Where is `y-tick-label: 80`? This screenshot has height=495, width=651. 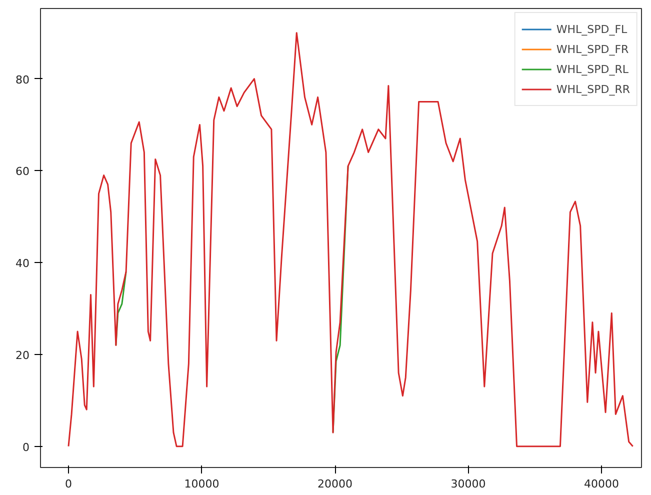
y-tick-label: 80 is located at coordinates (23, 79).